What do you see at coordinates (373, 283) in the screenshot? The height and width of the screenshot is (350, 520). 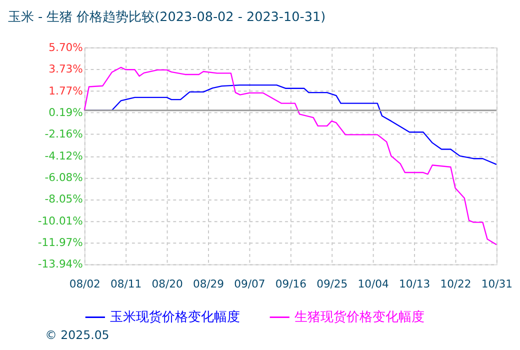 I see `x-tick-label: 10/04` at bounding box center [373, 283].